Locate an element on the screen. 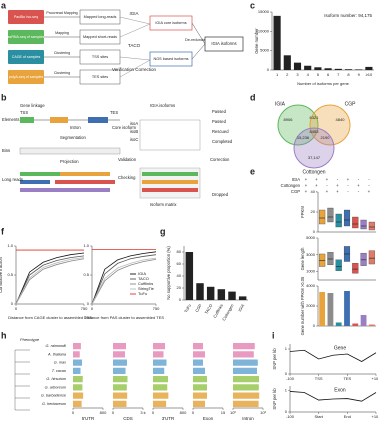 This screenshot has height=421, width=378. x-axis-label: Number of isoforms per gene is located at coordinates (323, 83).